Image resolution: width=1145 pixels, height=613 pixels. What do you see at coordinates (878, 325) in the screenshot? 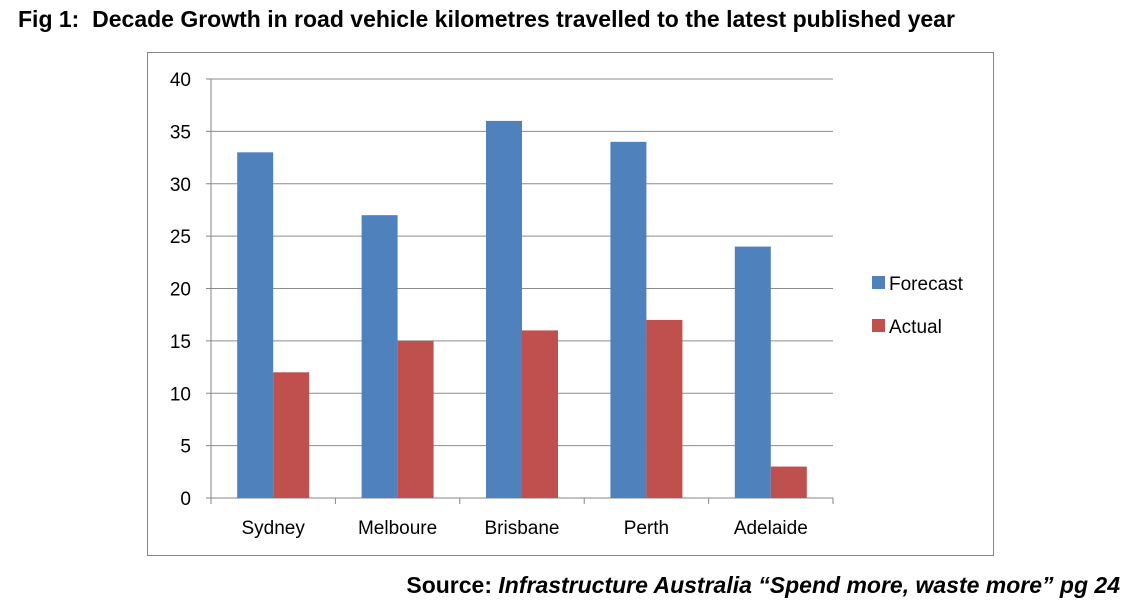
I see `legend-swatch-actual` at bounding box center [878, 325].